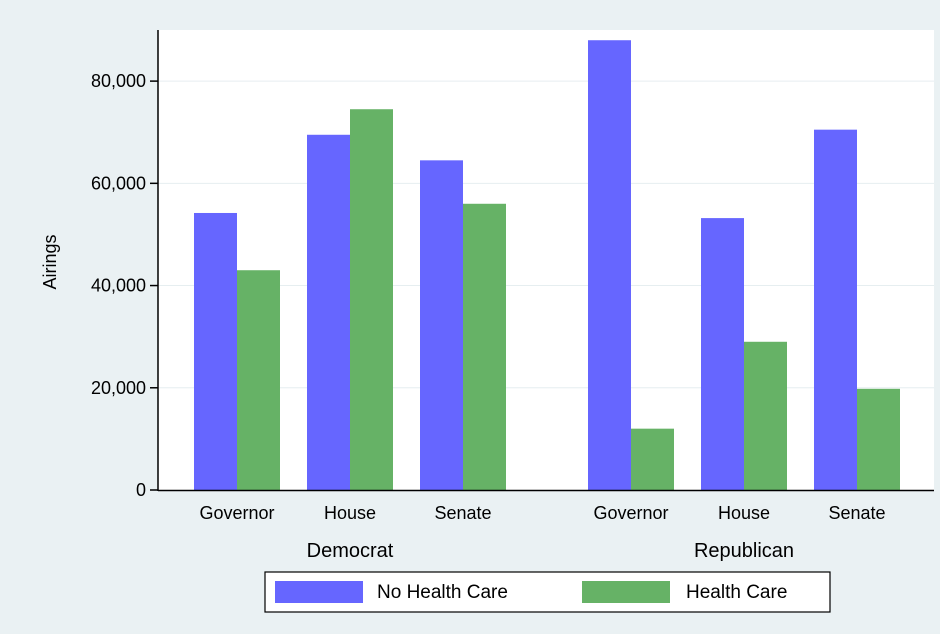 This screenshot has height=634, width=940. I want to click on legend-label: Health Care, so click(736, 592).